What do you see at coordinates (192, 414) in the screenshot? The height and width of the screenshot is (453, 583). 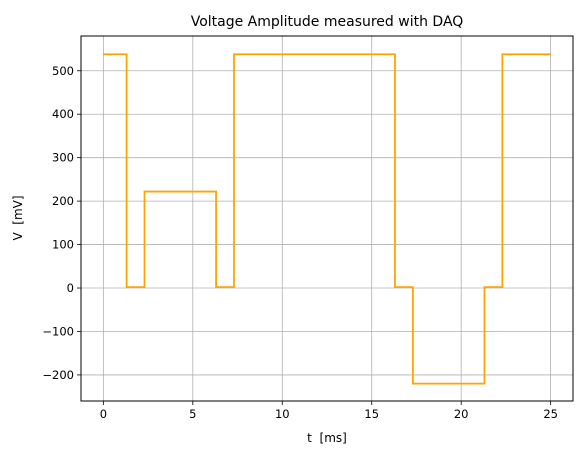 I see `x-tick-label: 5` at bounding box center [192, 414].